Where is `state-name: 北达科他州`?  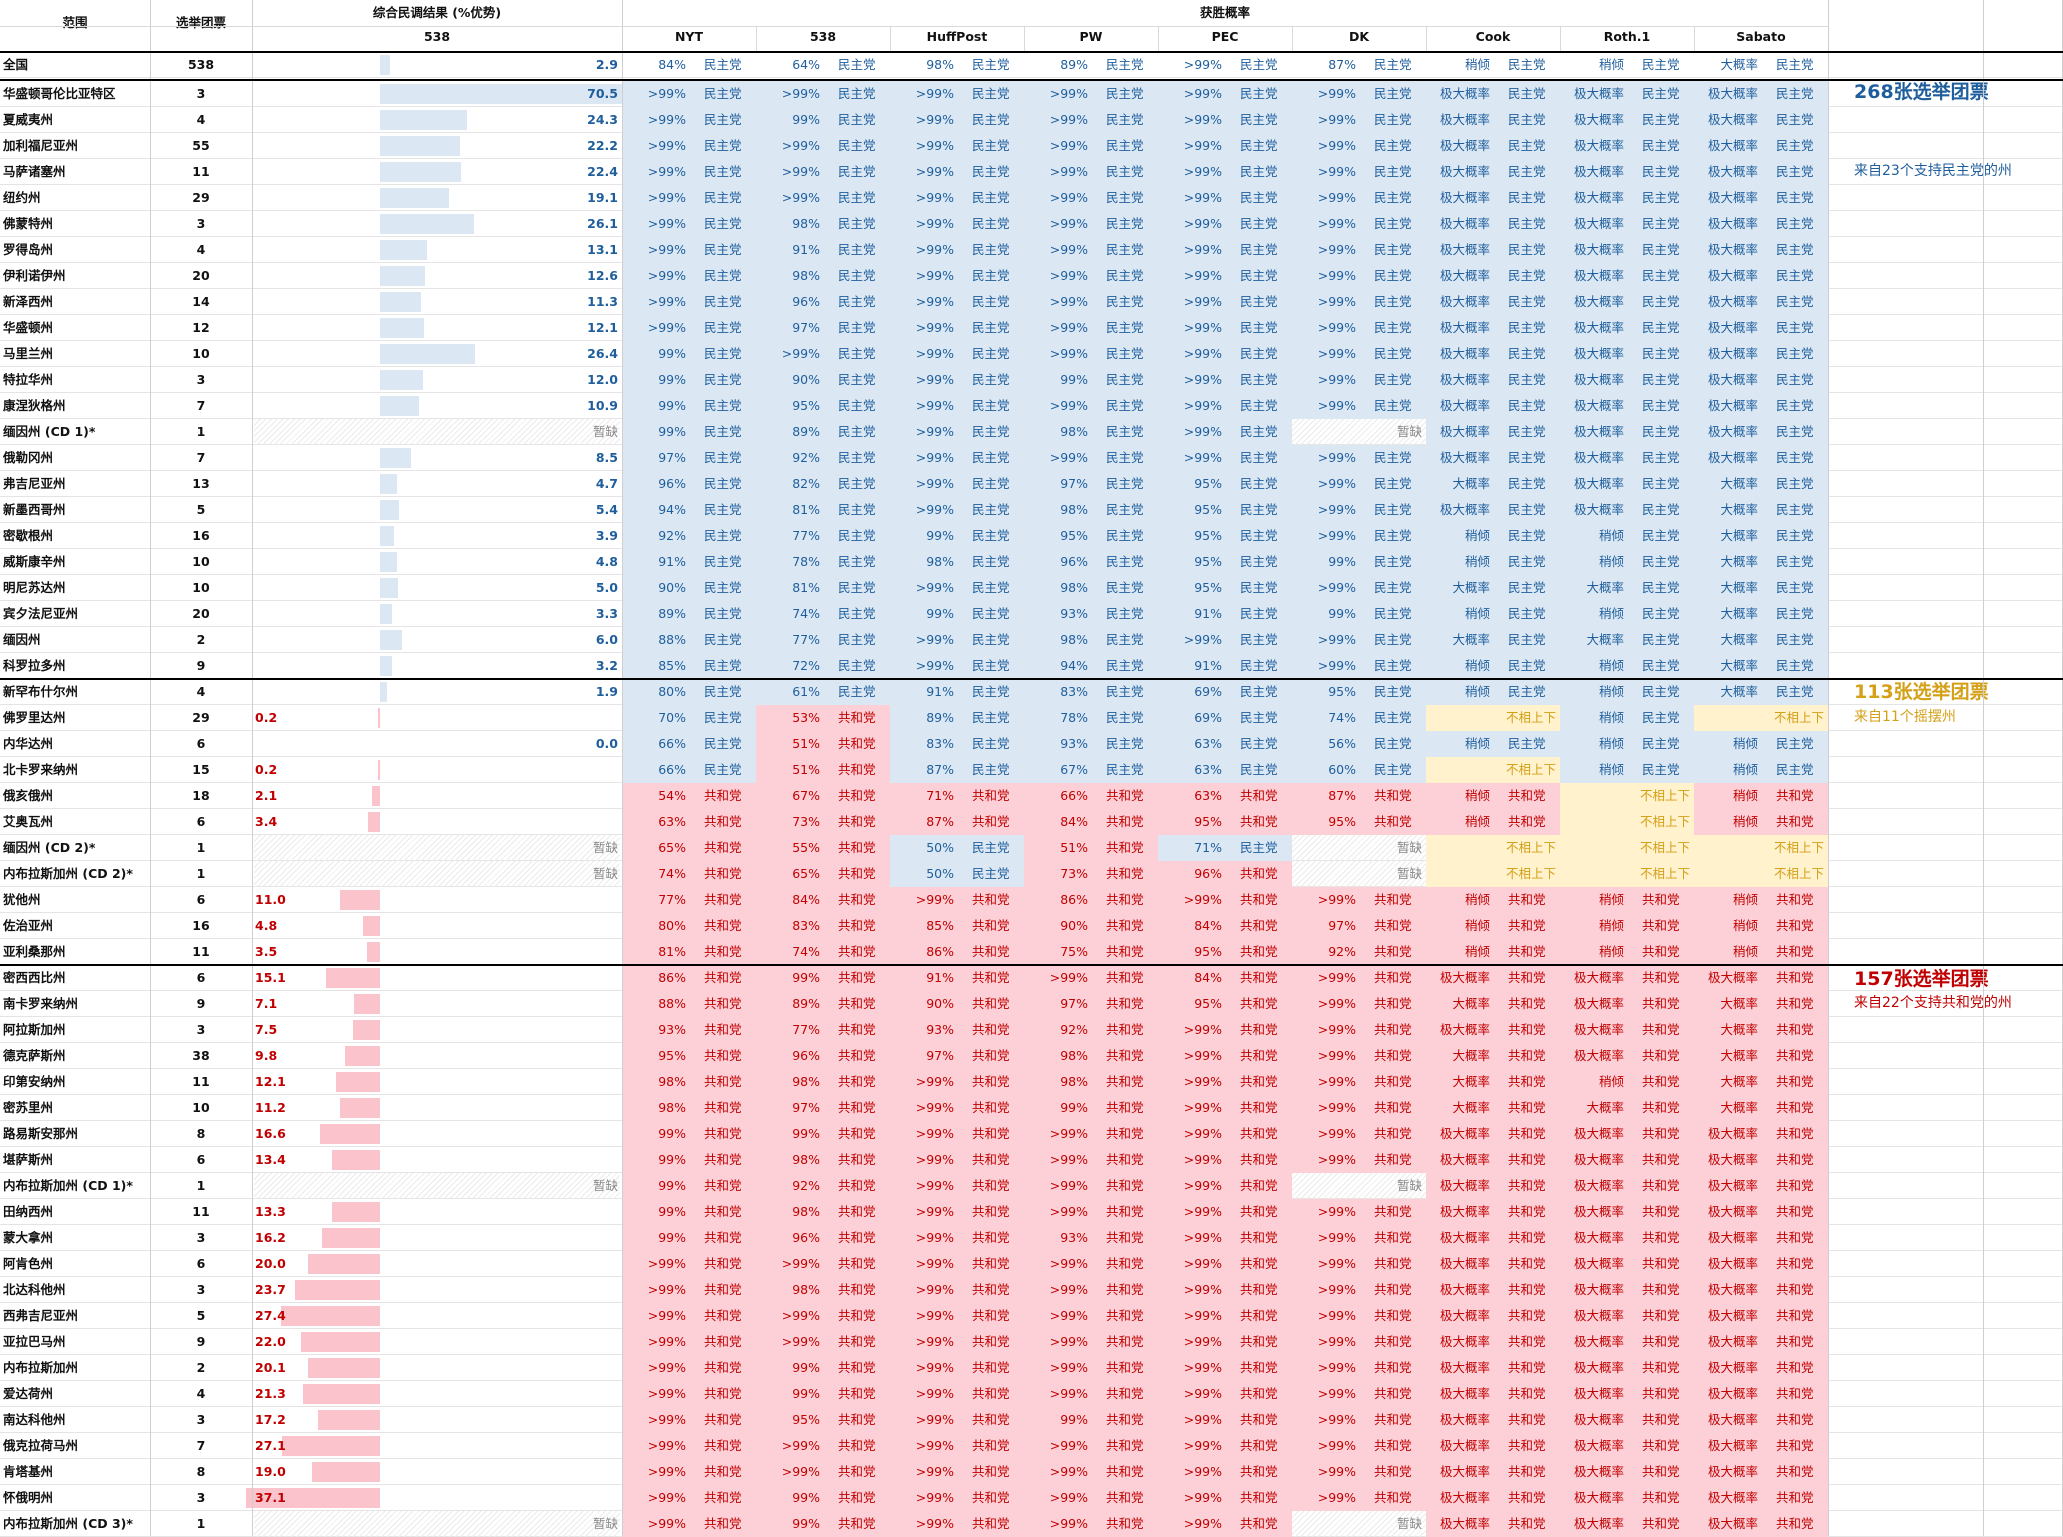
state-name: 北达科他州 is located at coordinates (34, 1289).